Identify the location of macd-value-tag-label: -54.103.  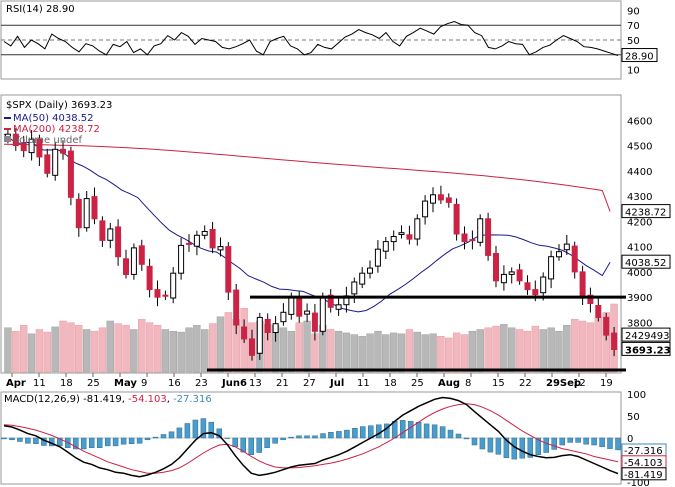
(643, 463).